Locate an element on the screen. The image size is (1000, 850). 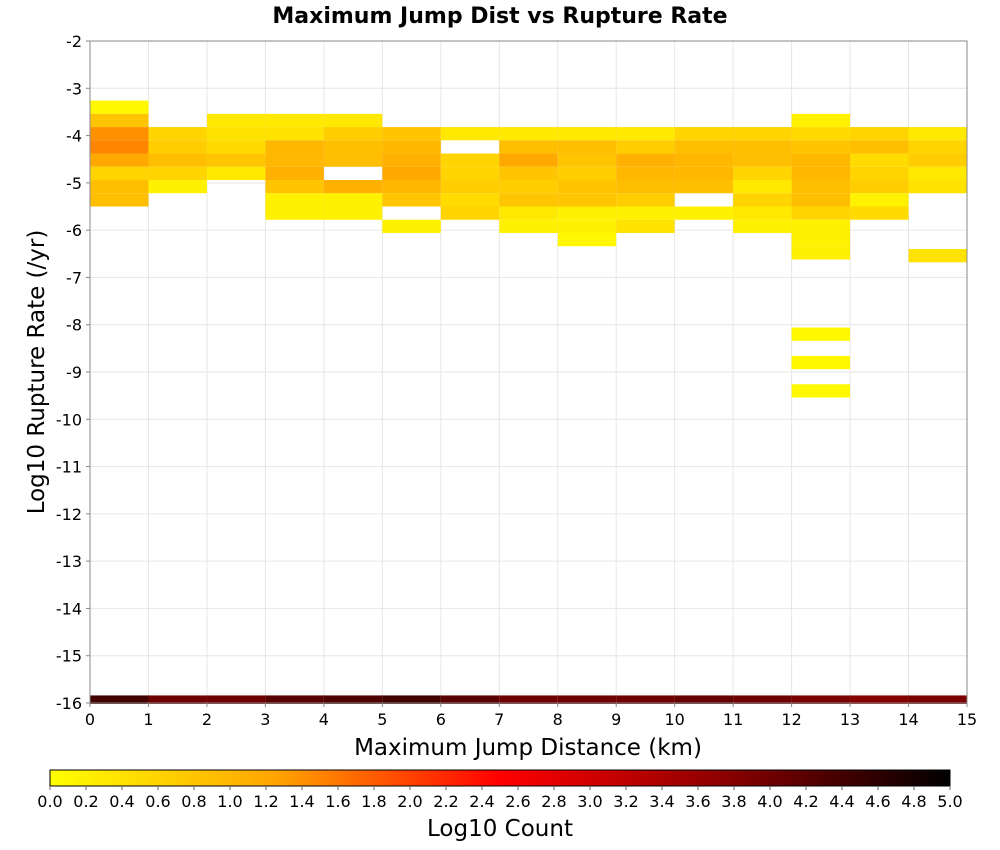
y-axis-label: Log10 Rupture Rate (/yr) is located at coordinates (37, 372).